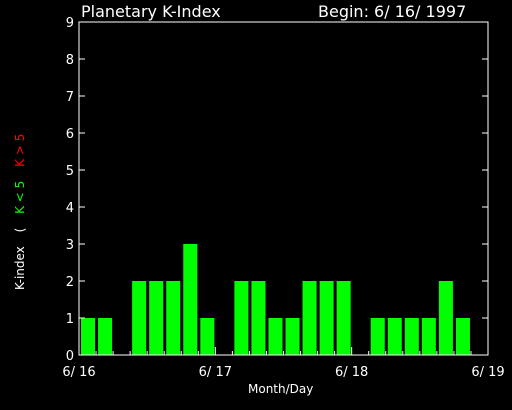 The height and width of the screenshot is (410, 512). I want to click on x-axis-label: Month/Day, so click(281, 389).